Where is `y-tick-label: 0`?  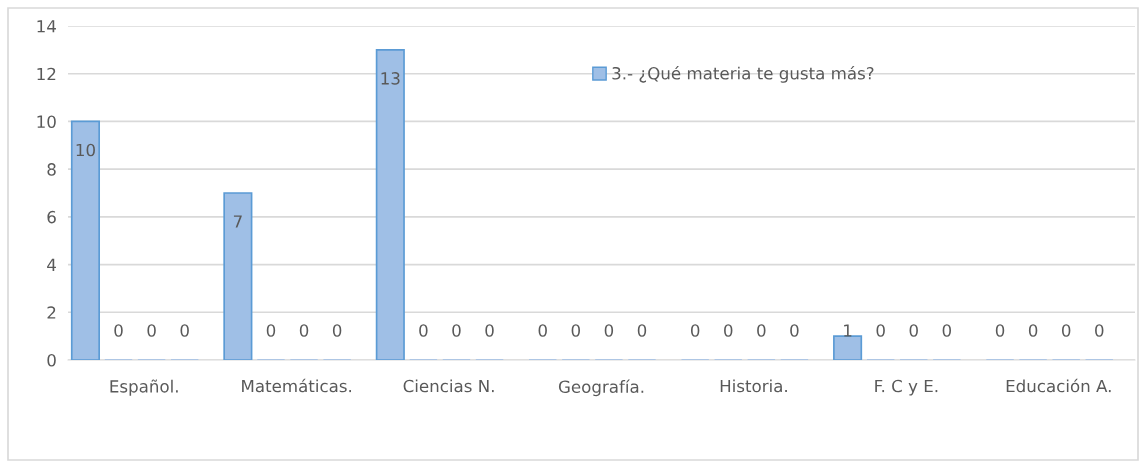
y-tick-label: 0 is located at coordinates (51, 360).